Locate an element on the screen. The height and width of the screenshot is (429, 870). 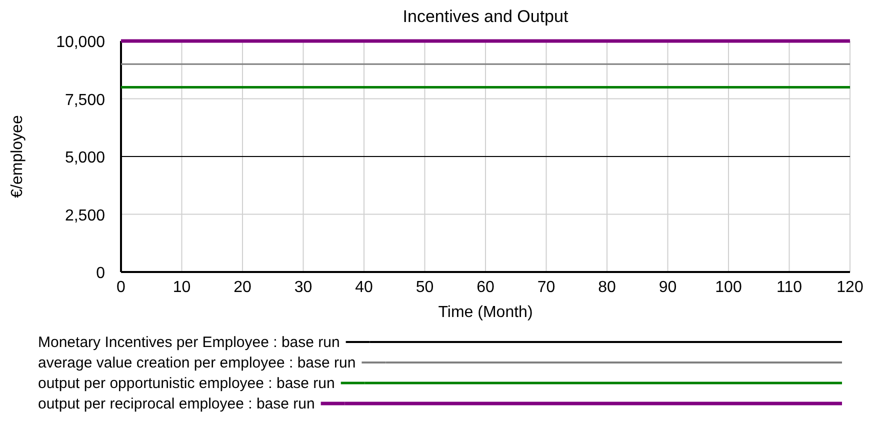
y-tick-label: 0 is located at coordinates (101, 273).